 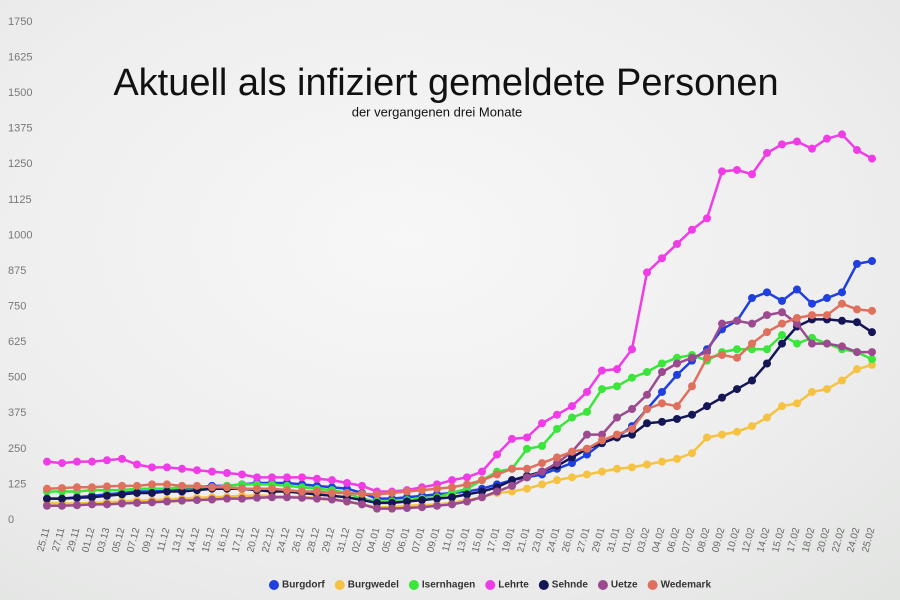 I want to click on legend-marker, so click(x=652, y=585).